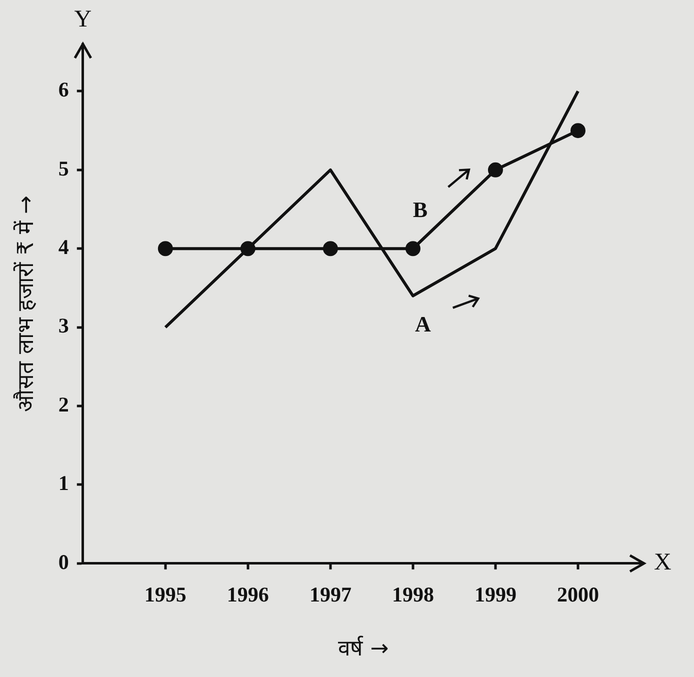  What do you see at coordinates (63, 90) in the screenshot?
I see `y-tick-label: 6` at bounding box center [63, 90].